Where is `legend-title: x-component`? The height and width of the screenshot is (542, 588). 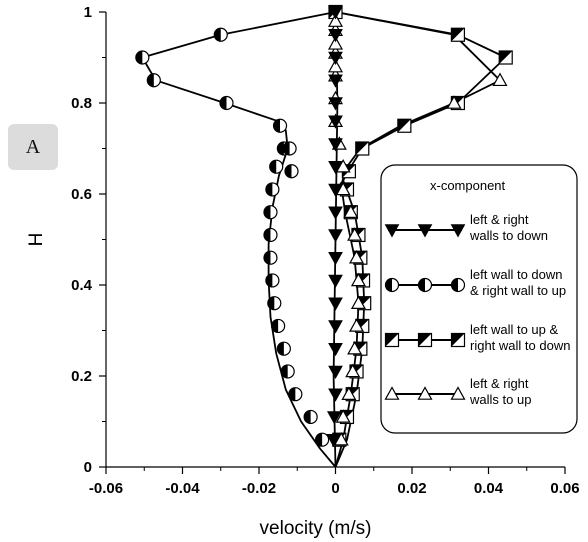 legend-title: x-component is located at coordinates (468, 185).